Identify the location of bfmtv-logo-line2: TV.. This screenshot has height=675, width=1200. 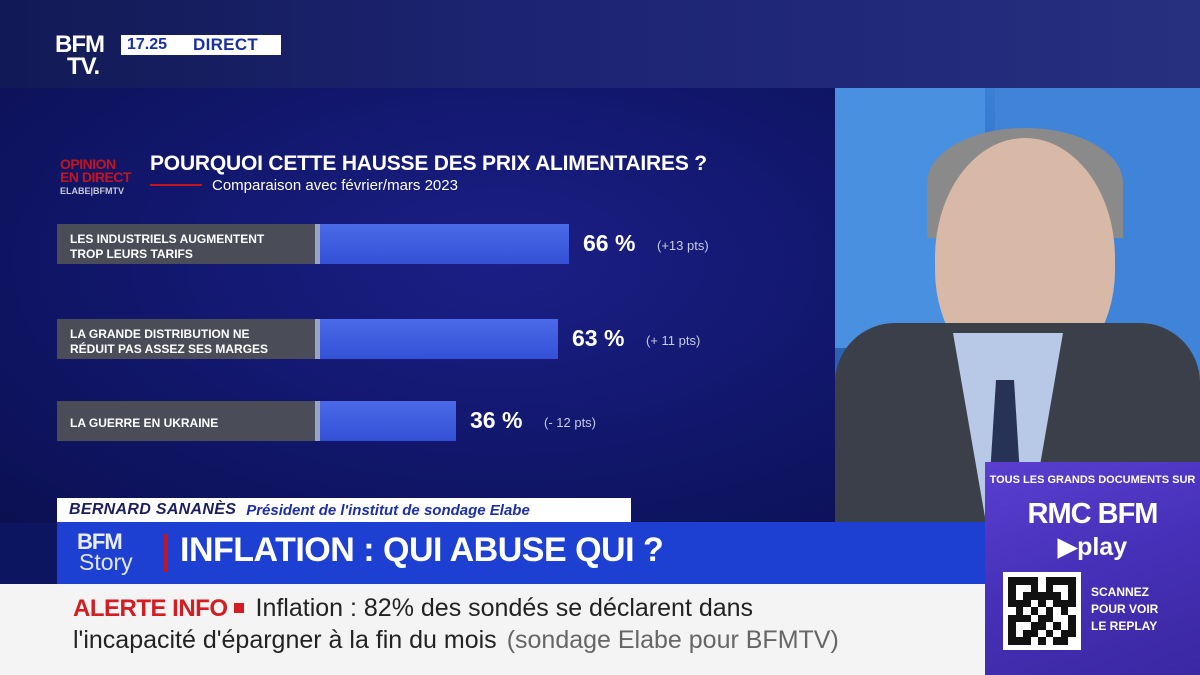
(83, 66).